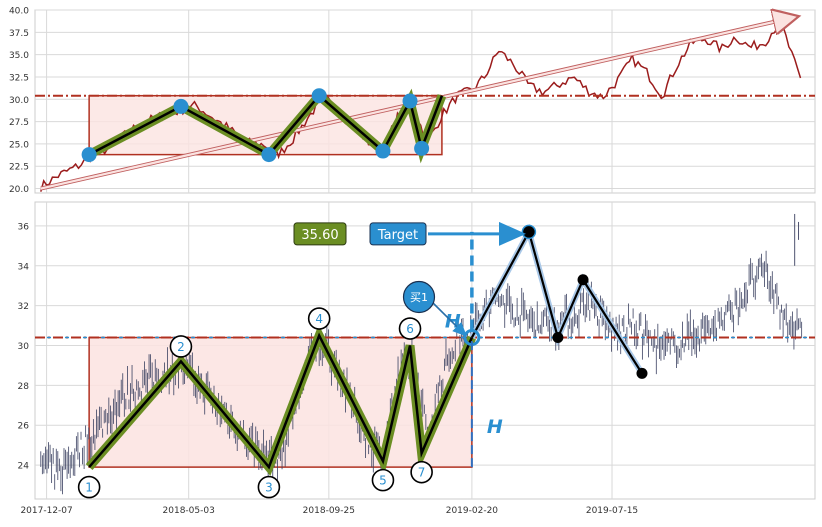 Image resolution: width=822 pixels, height=527 pixels. What do you see at coordinates (24, 387) in the screenshot?
I see `y-tick-label: 28` at bounding box center [24, 387].